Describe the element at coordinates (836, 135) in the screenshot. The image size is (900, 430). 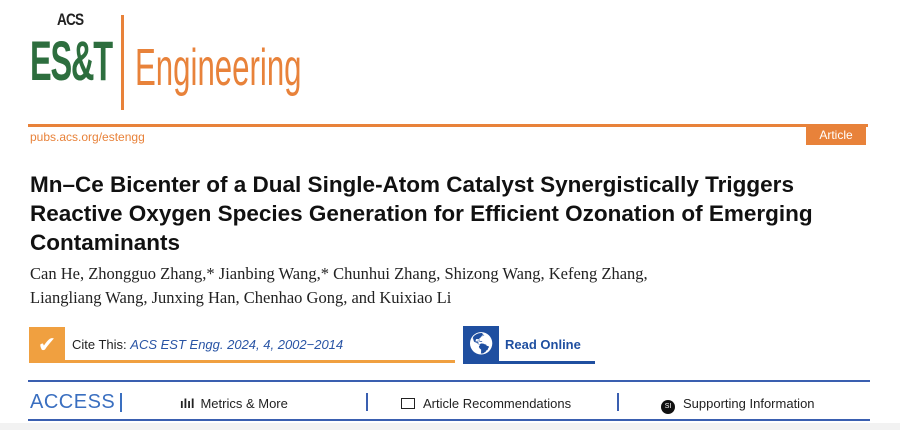
I see `article-type-badge: Article` at that location.